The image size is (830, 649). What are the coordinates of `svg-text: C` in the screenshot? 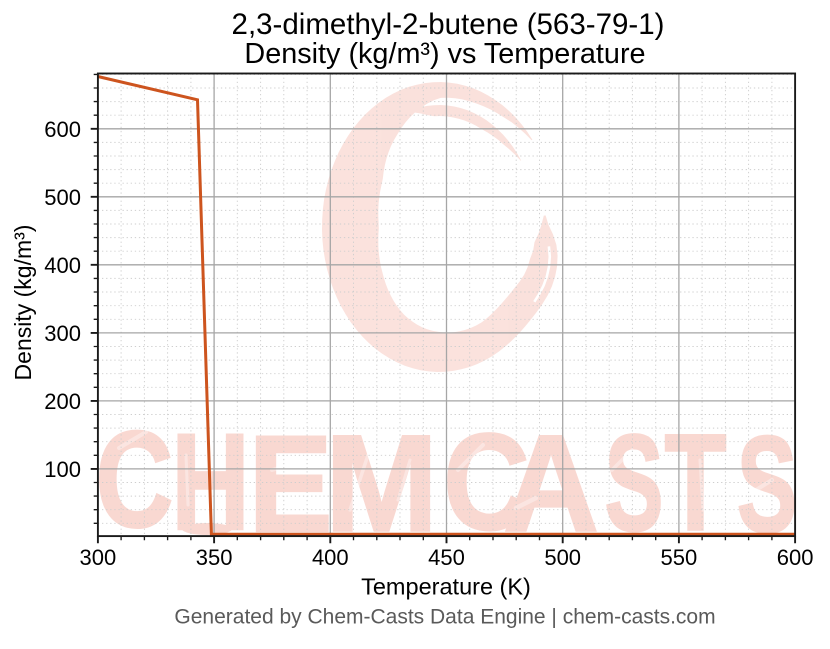 It's located at (135, 480).